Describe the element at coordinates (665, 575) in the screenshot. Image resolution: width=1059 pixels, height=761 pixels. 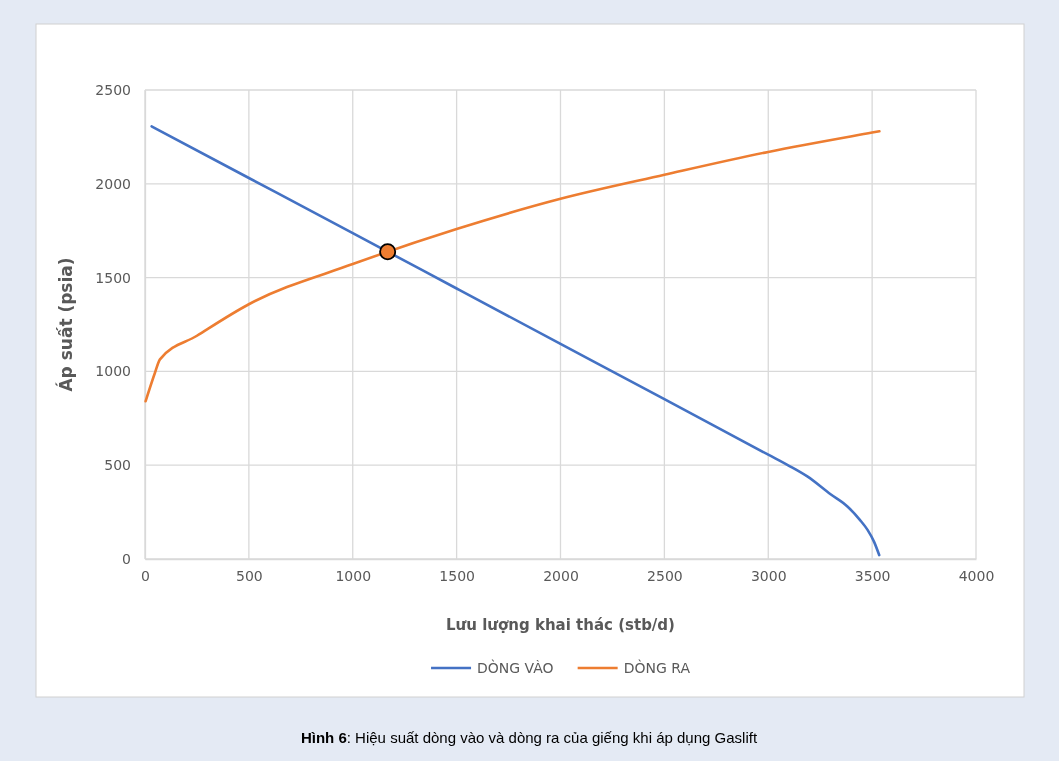
I see `x-tick-label: 2500` at that location.